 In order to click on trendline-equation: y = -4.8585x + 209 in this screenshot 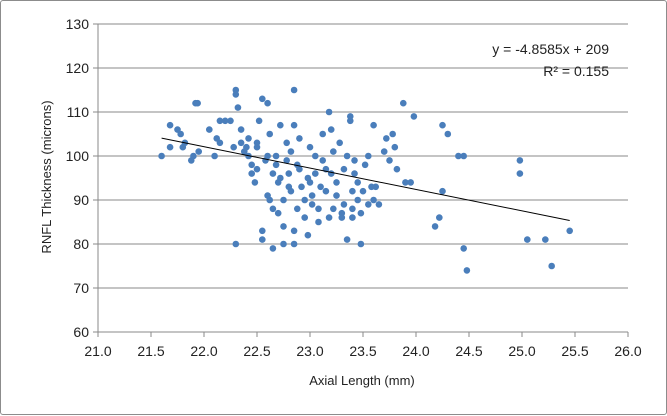, I will do `click(550, 49)`.